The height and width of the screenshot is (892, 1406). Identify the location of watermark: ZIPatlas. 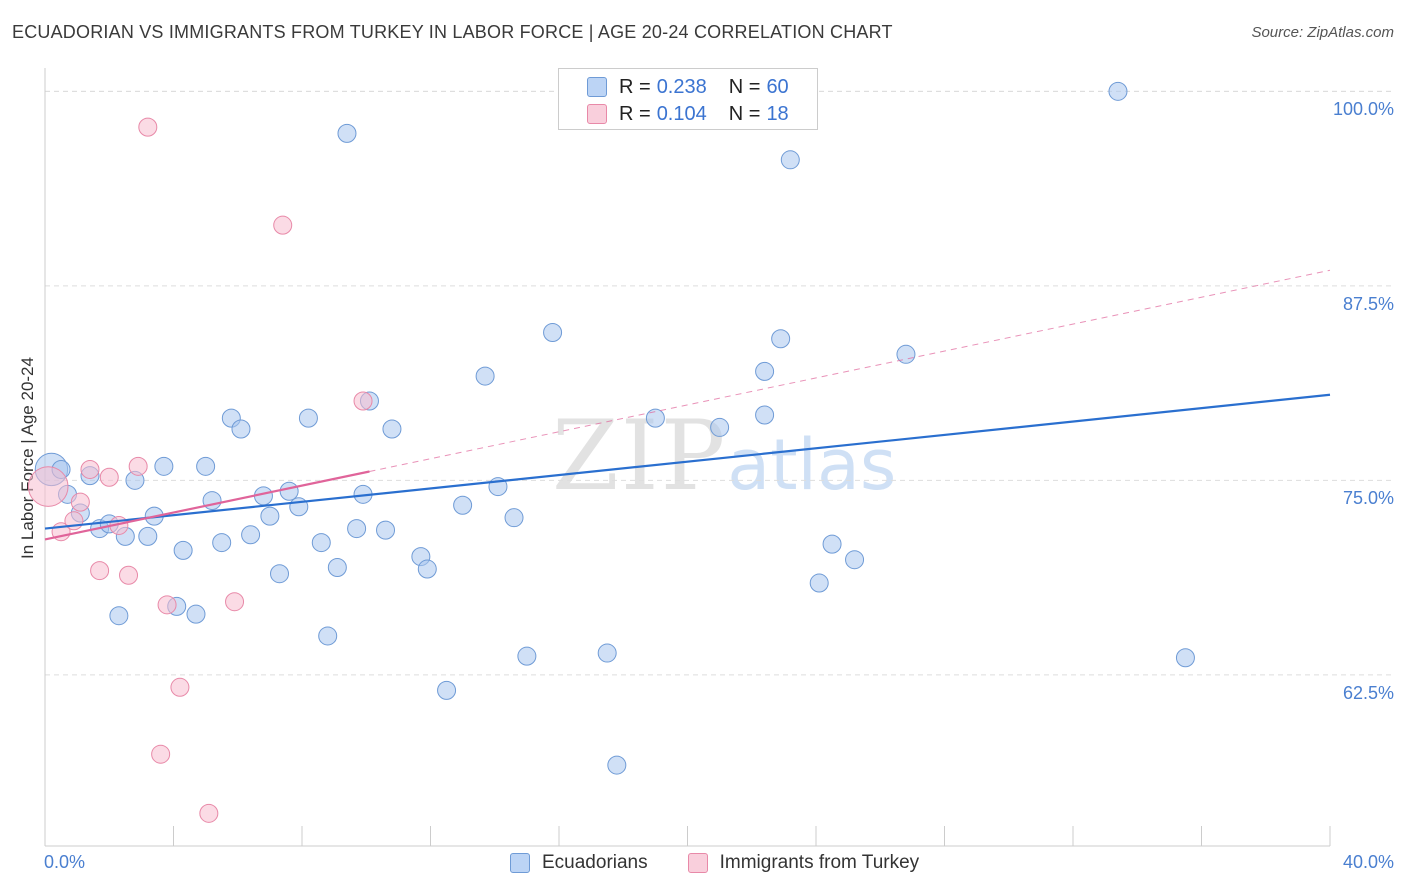
(724, 456).